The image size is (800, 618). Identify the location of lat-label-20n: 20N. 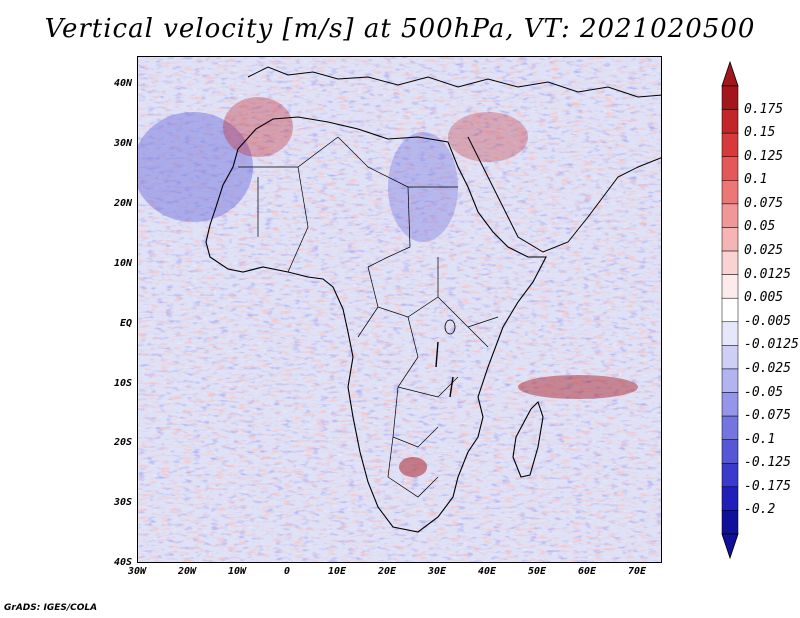
(122, 203).